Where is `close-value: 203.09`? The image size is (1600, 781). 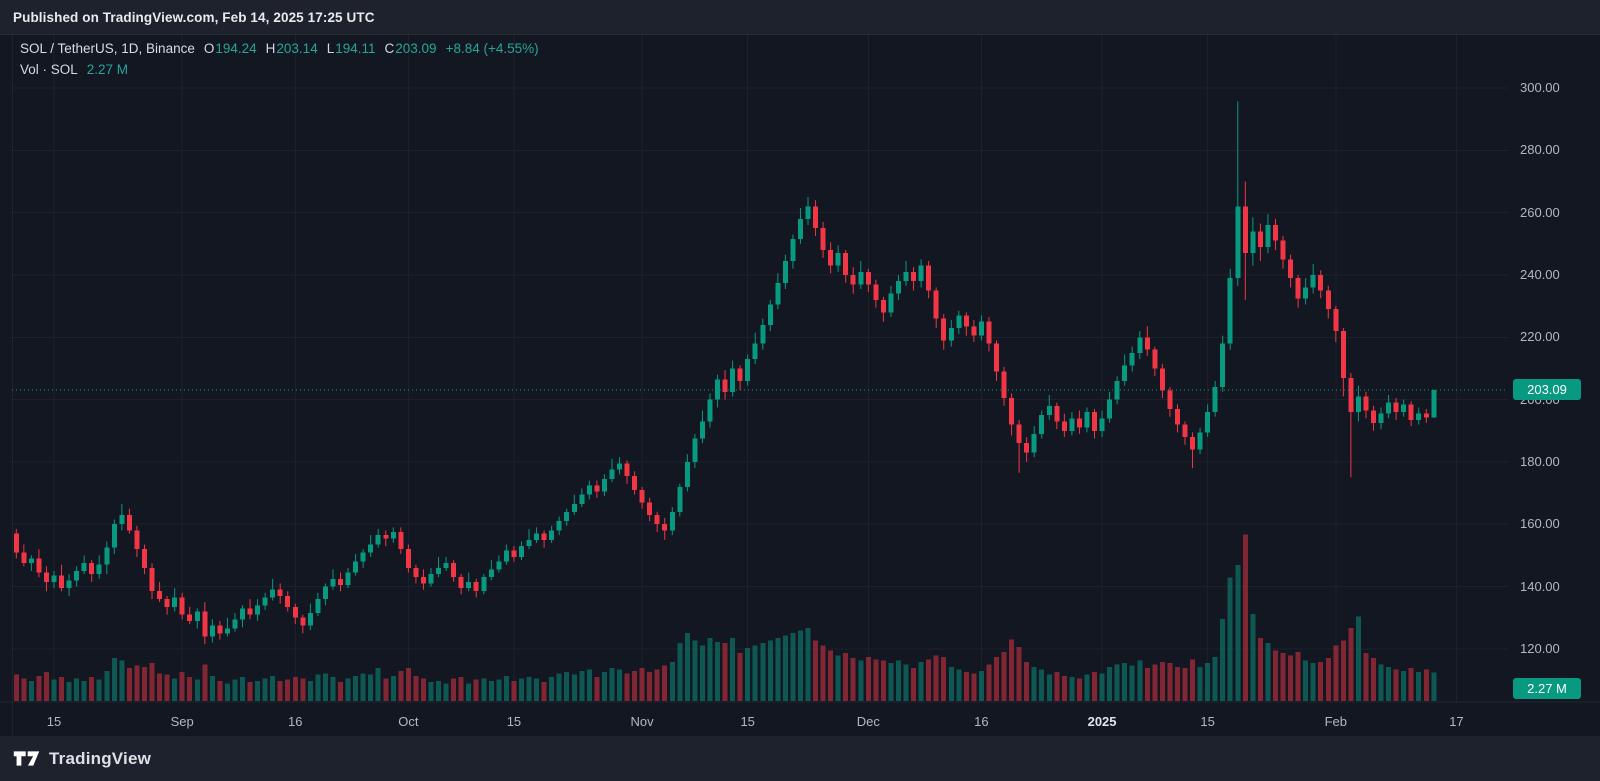
close-value: 203.09 is located at coordinates (416, 48).